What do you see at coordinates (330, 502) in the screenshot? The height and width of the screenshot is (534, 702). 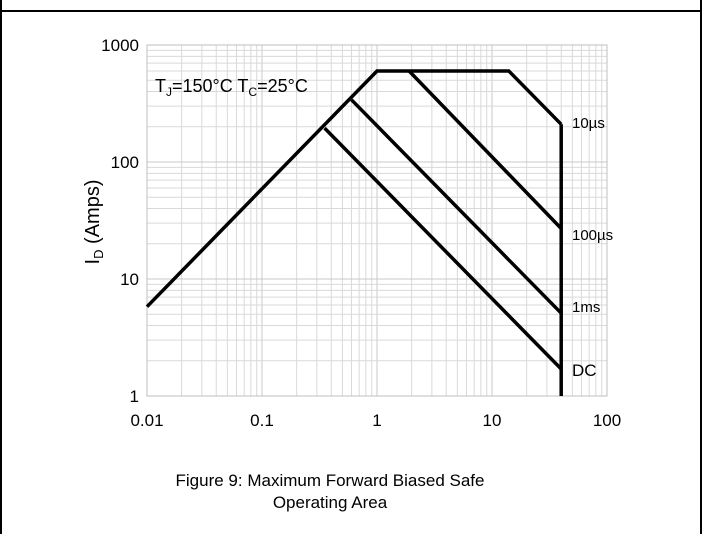 I see `figure-caption-line2: Operating Area` at bounding box center [330, 502].